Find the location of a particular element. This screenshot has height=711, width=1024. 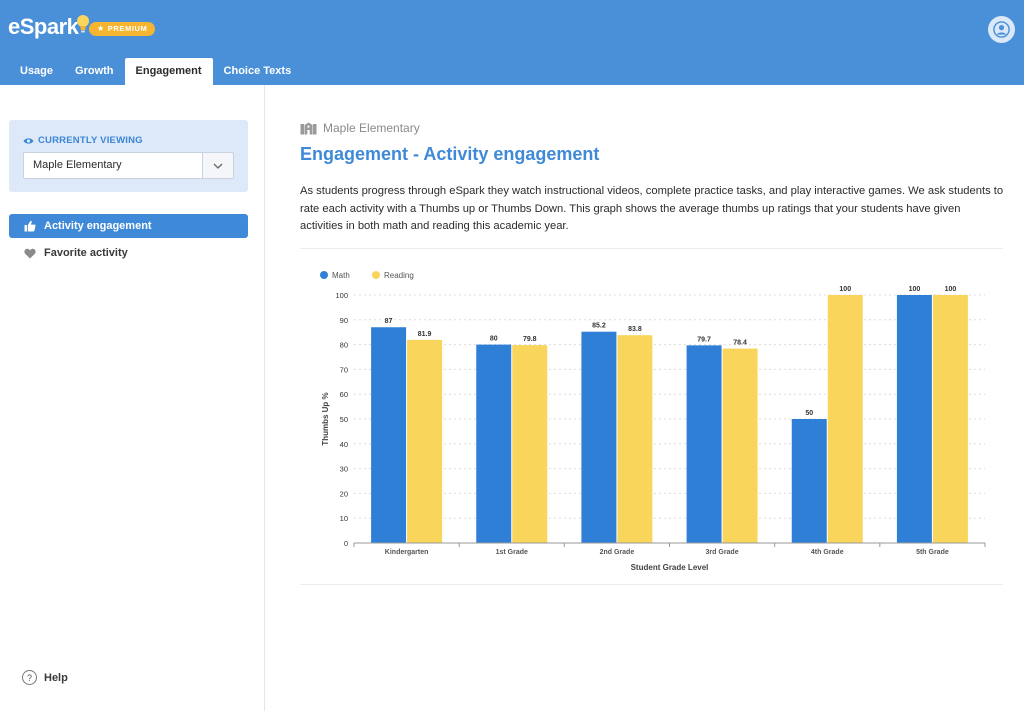

tab-usage: Usage is located at coordinates (37, 71).